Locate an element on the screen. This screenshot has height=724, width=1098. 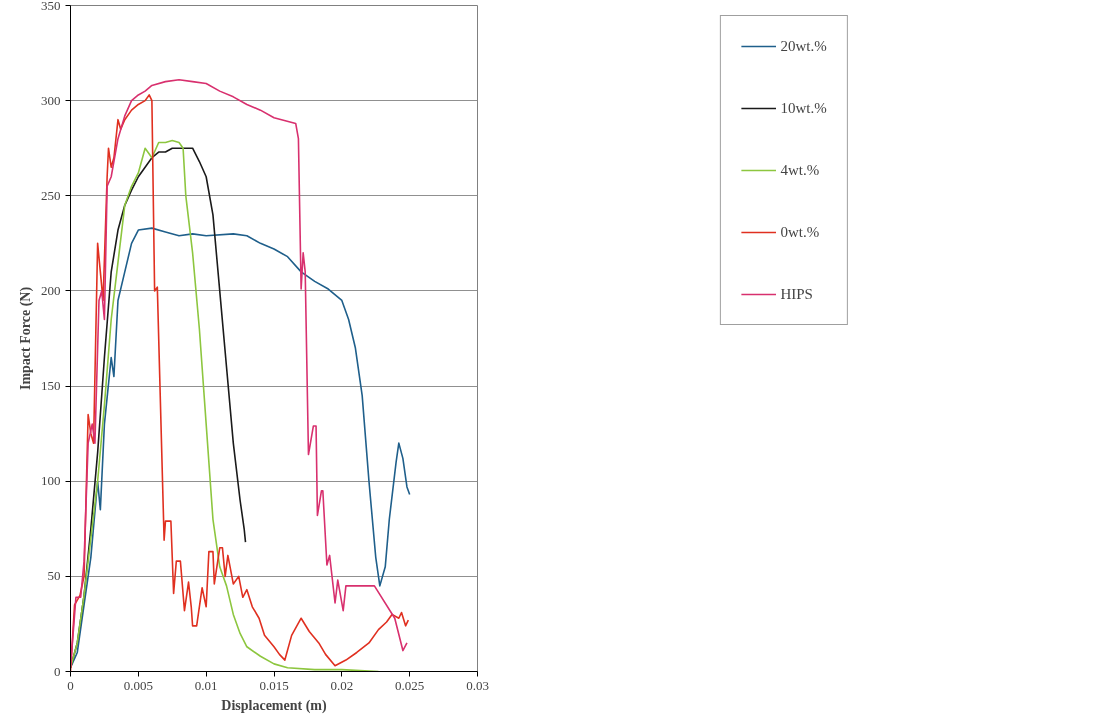
x-tick-label: 0 is located at coordinates (70, 685).